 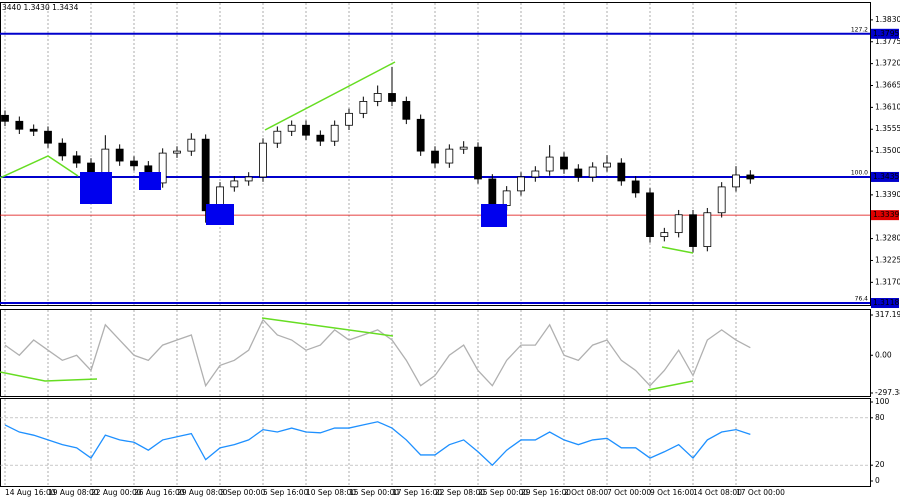 I want to click on y-tick-label: 1.3280, so click(x=887, y=238).